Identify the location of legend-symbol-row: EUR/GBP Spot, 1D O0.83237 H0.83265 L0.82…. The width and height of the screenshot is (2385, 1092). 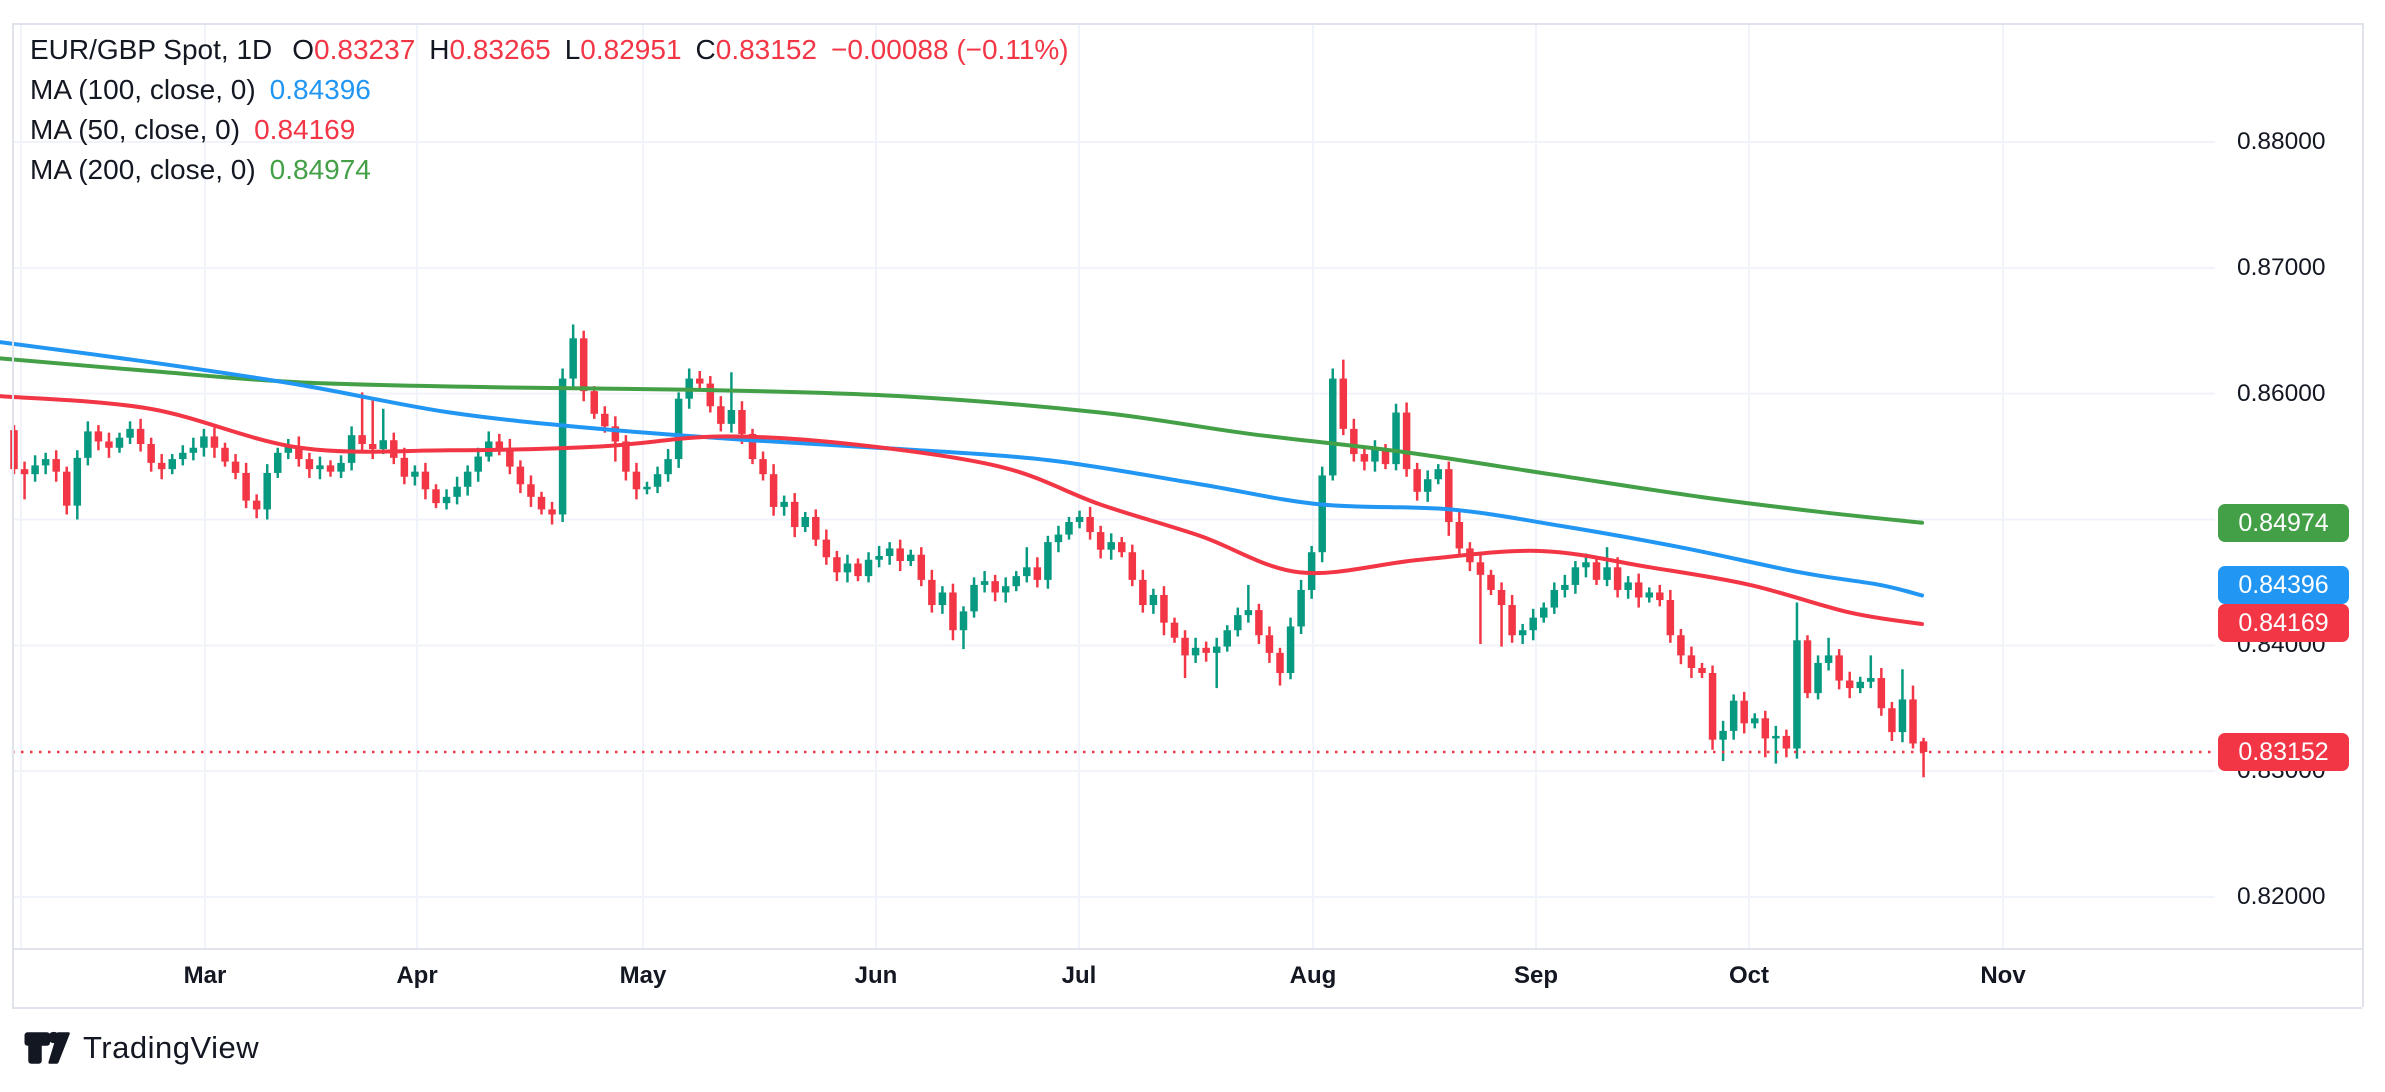
(549, 50).